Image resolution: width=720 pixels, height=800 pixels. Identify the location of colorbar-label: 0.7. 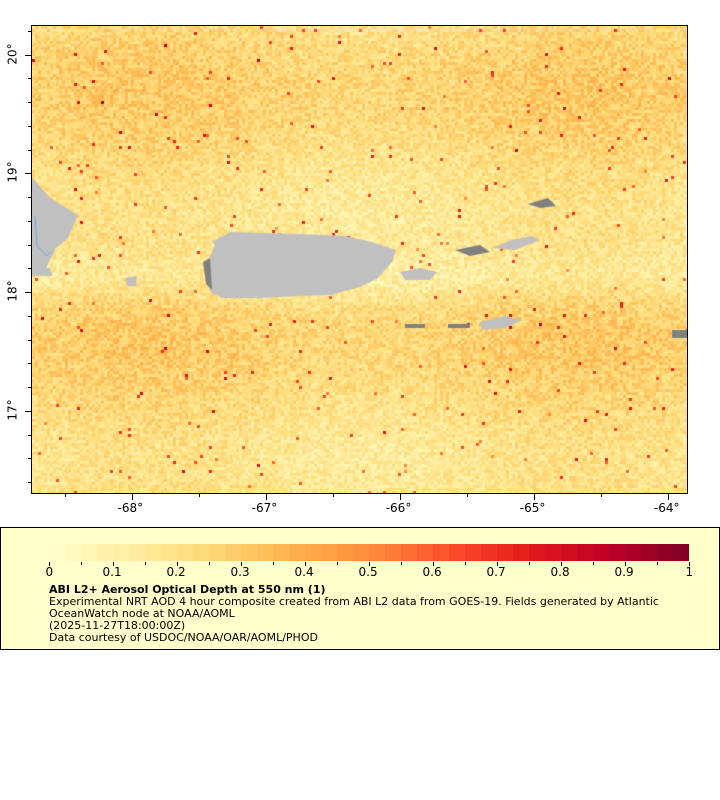
(496, 572).